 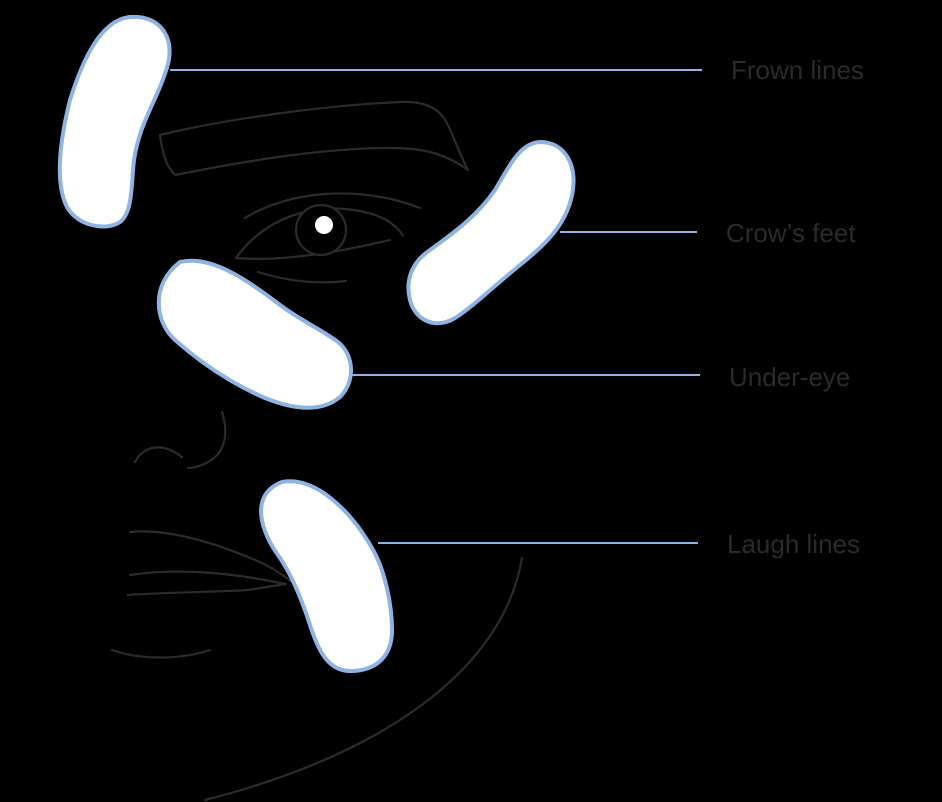 What do you see at coordinates (302, 277) in the screenshot?
I see `under-eye-line` at bounding box center [302, 277].